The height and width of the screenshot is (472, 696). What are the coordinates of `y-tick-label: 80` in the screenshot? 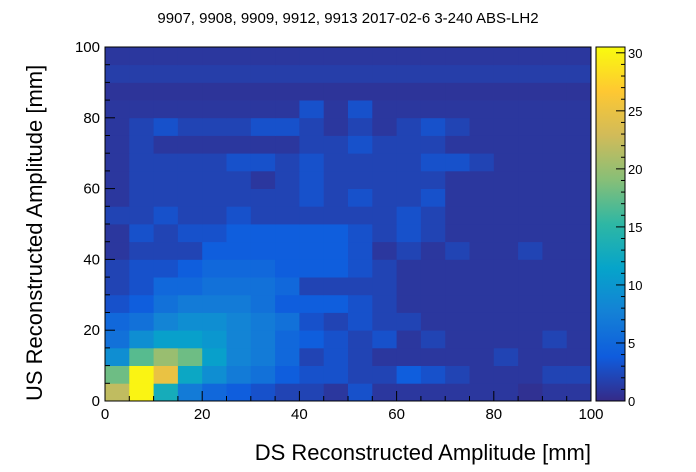 It's located at (91, 118).